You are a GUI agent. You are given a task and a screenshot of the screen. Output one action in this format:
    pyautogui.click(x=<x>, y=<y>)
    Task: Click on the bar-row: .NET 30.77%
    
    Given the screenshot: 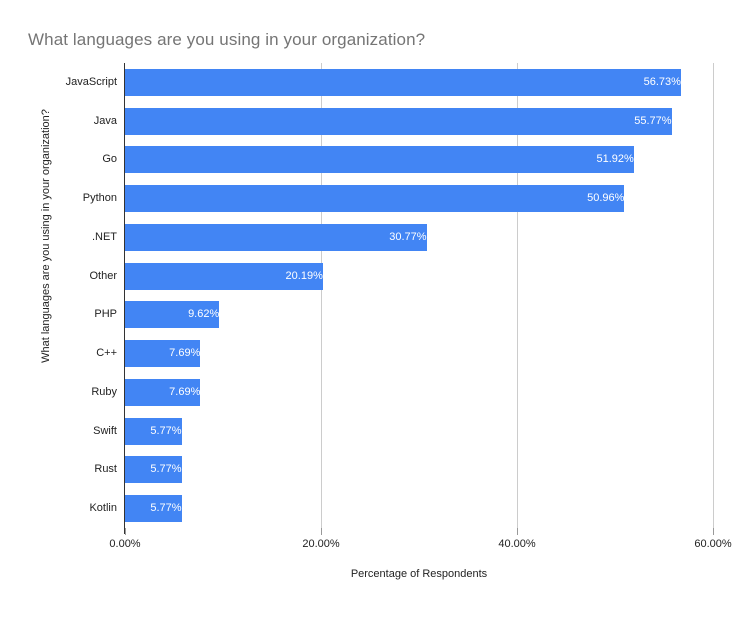 What is the action you would take?
    pyautogui.click(x=402, y=237)
    